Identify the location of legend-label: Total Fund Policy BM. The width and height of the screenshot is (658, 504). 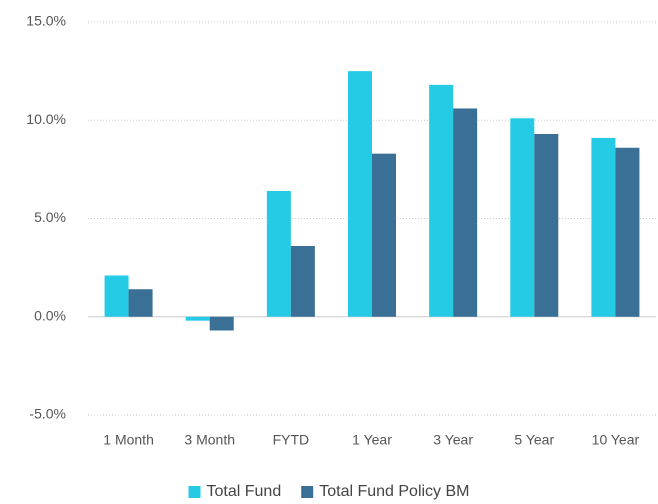
(394, 491).